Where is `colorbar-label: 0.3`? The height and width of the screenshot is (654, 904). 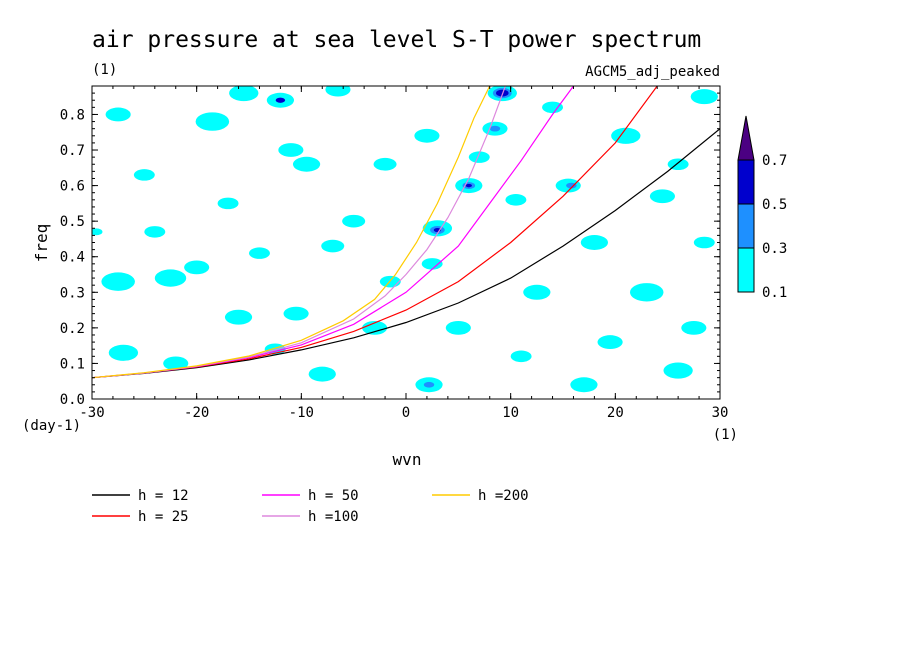 colorbar-label: 0.3 is located at coordinates (774, 249).